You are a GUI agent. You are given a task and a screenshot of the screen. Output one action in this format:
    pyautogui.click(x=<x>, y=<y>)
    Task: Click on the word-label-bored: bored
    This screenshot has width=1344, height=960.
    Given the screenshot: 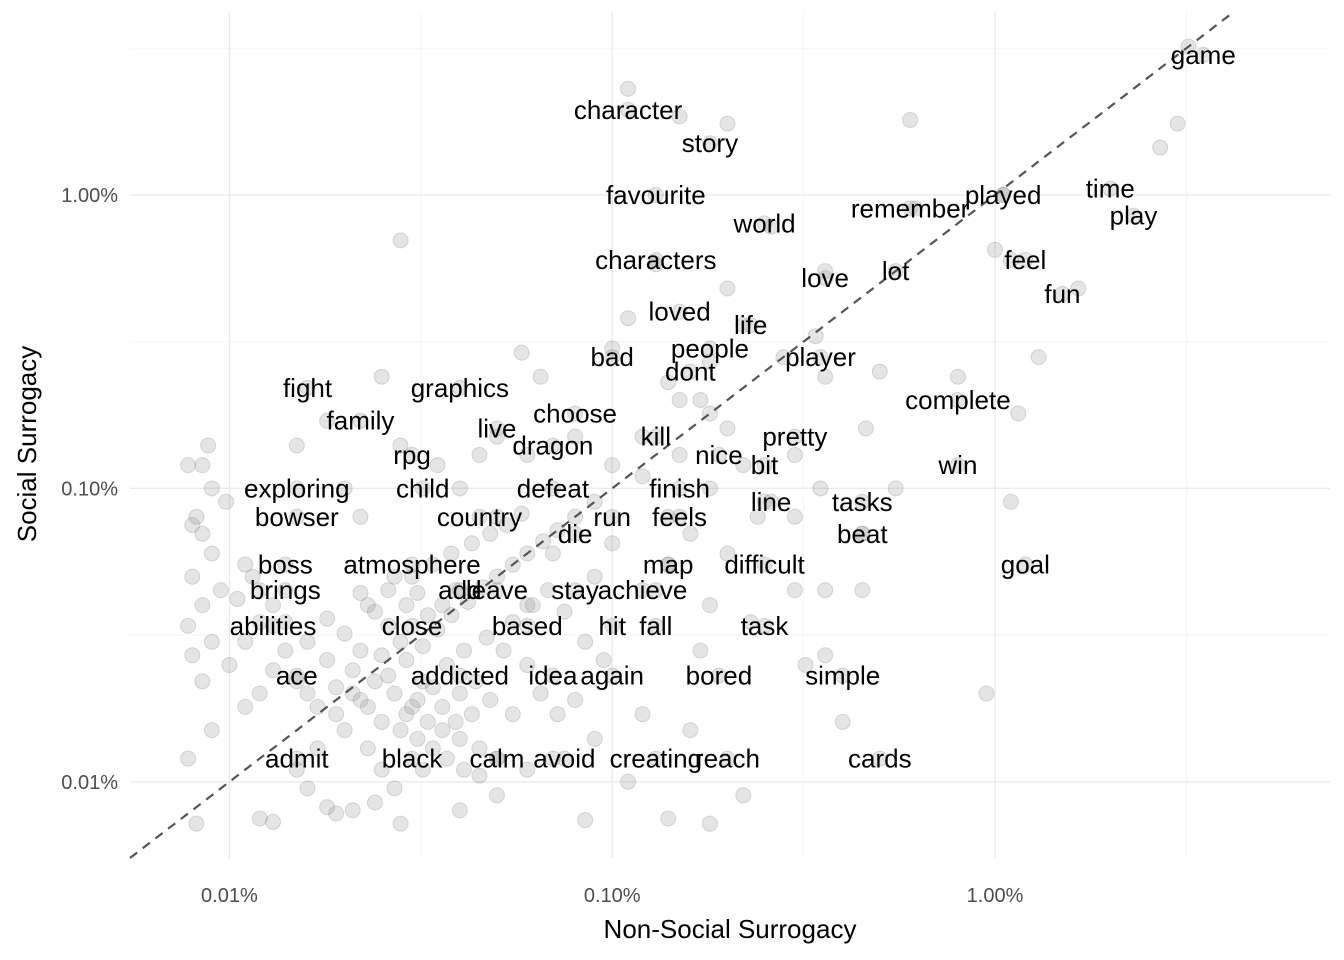 What is the action you would take?
    pyautogui.click(x=719, y=676)
    